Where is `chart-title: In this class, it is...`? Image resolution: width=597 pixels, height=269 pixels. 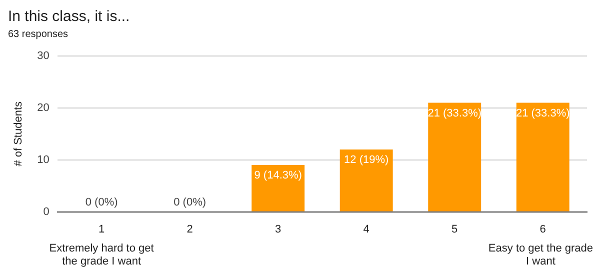 chart-title: In this class, it is... is located at coordinates (69, 17).